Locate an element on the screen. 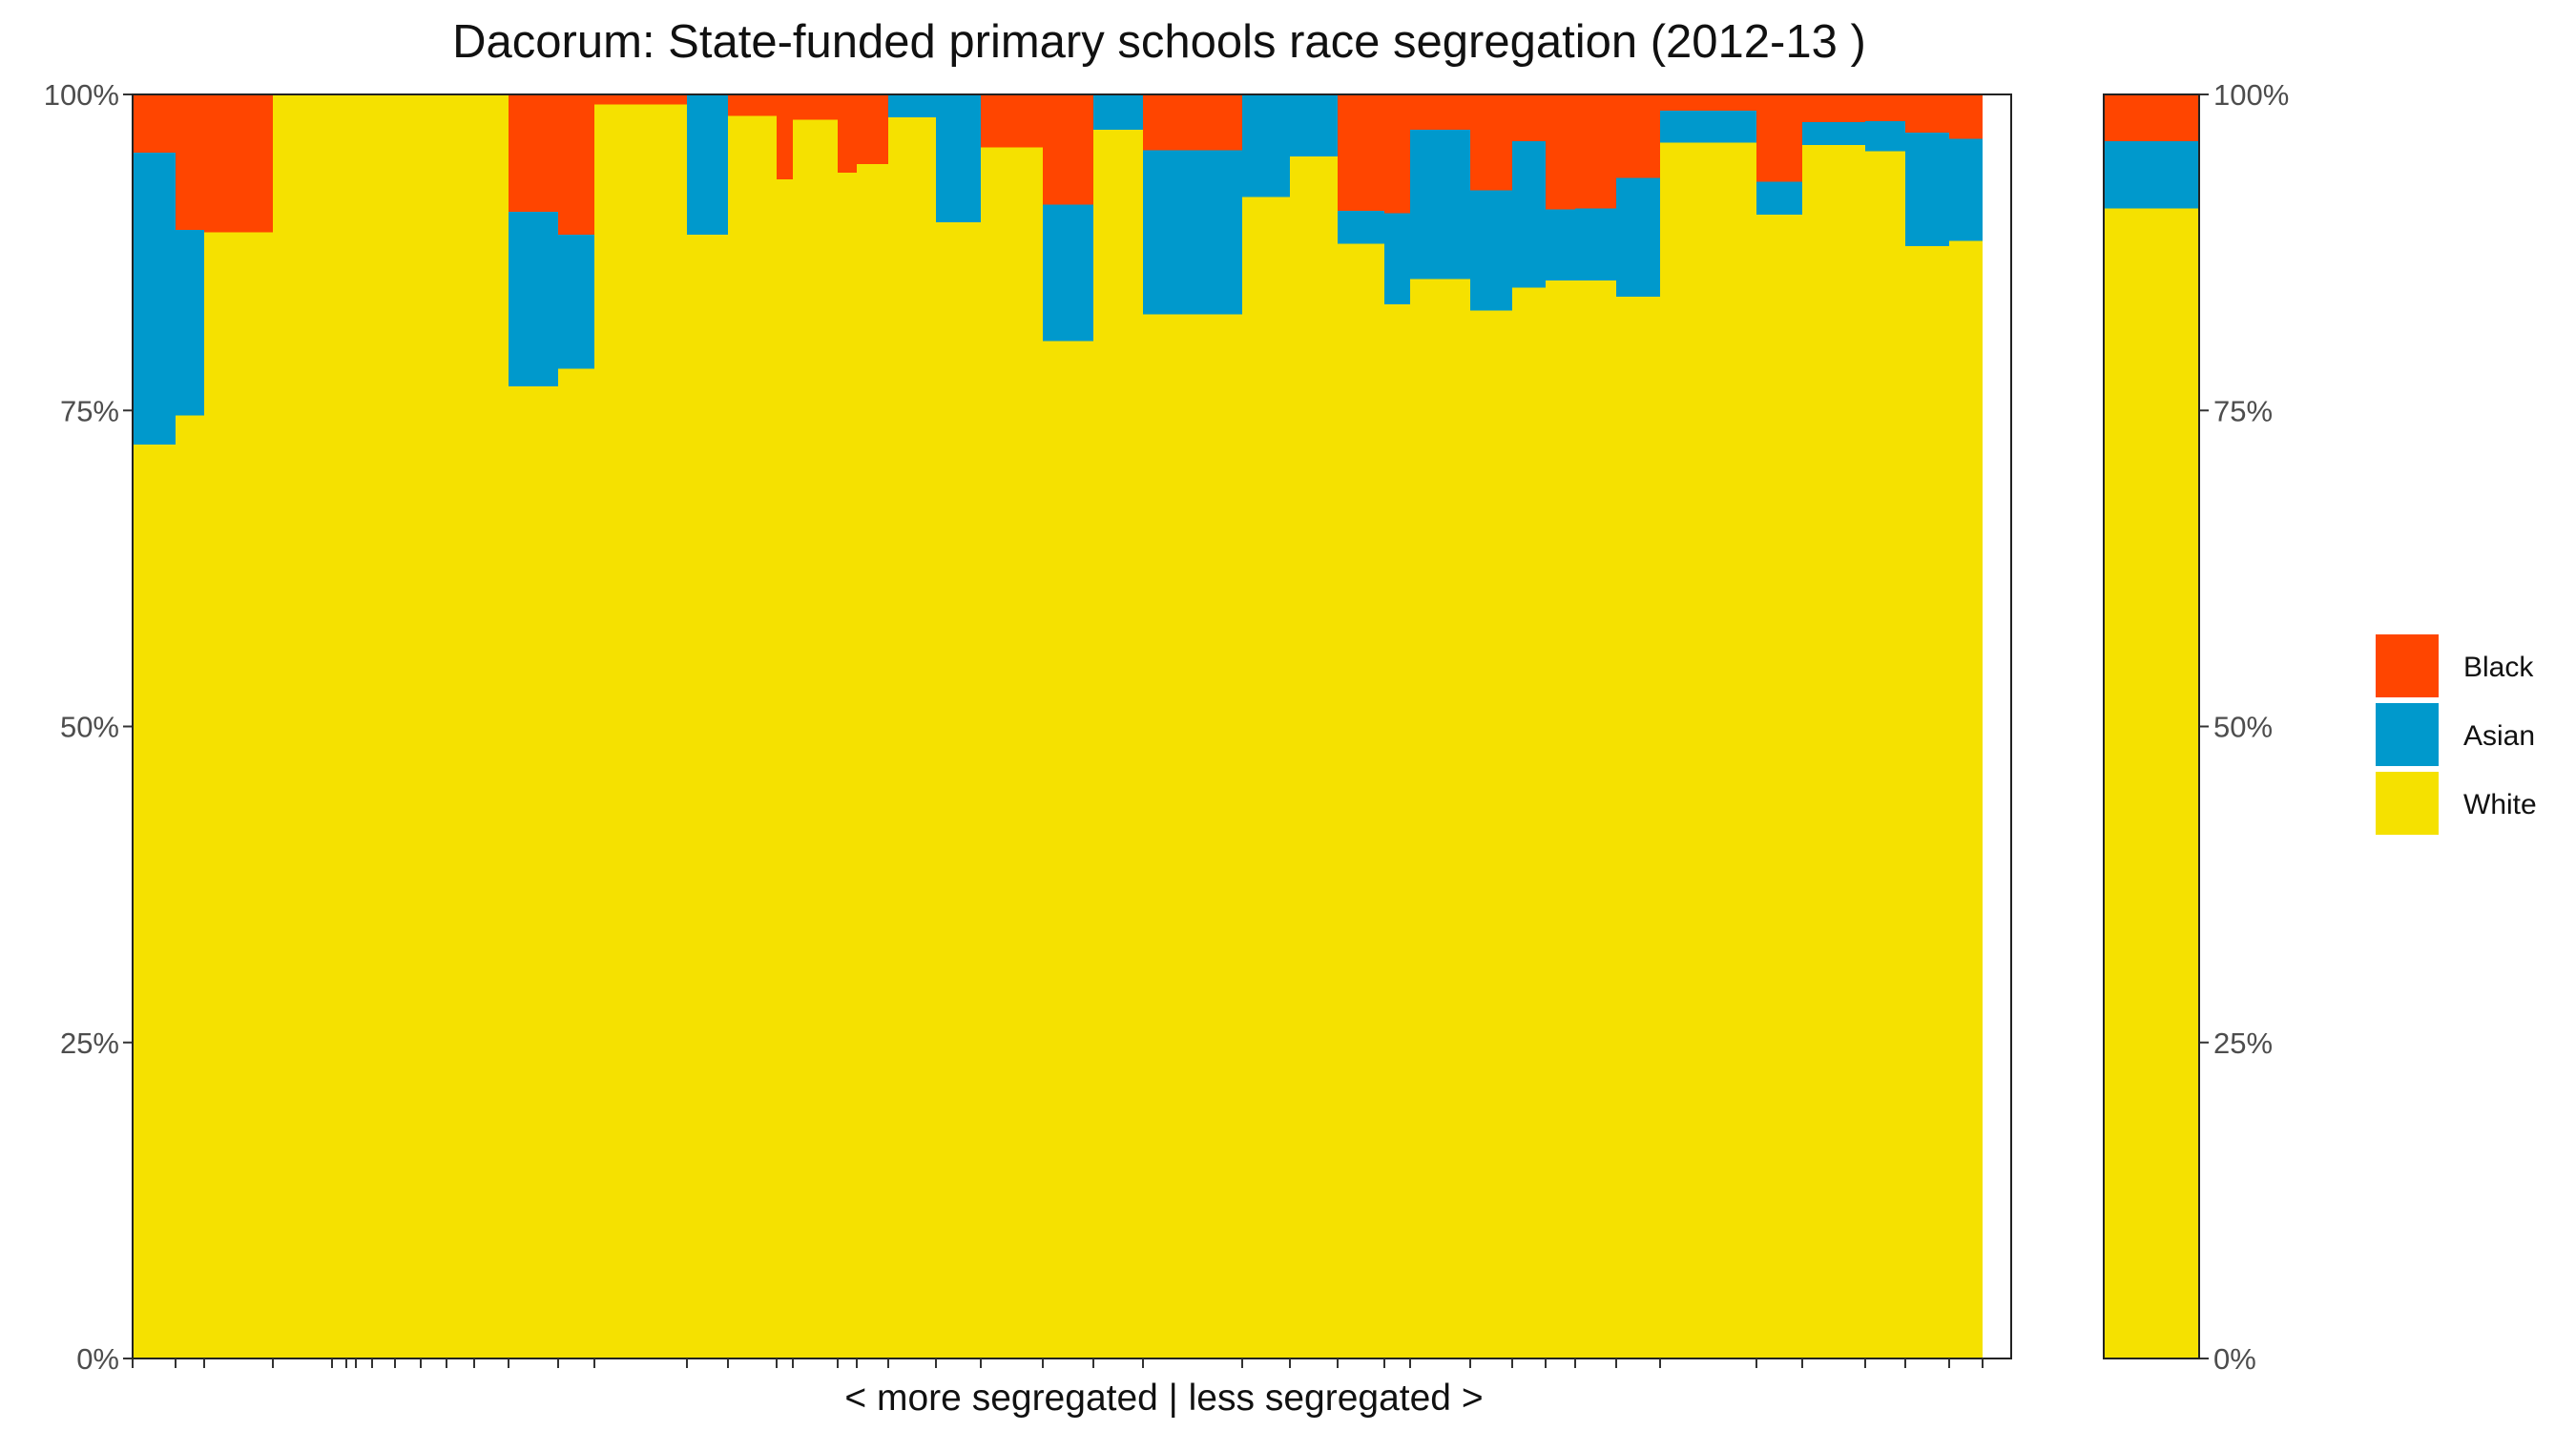 The height and width of the screenshot is (1431, 2576). y-tick-label-left-3: 75% is located at coordinates (89, 410).